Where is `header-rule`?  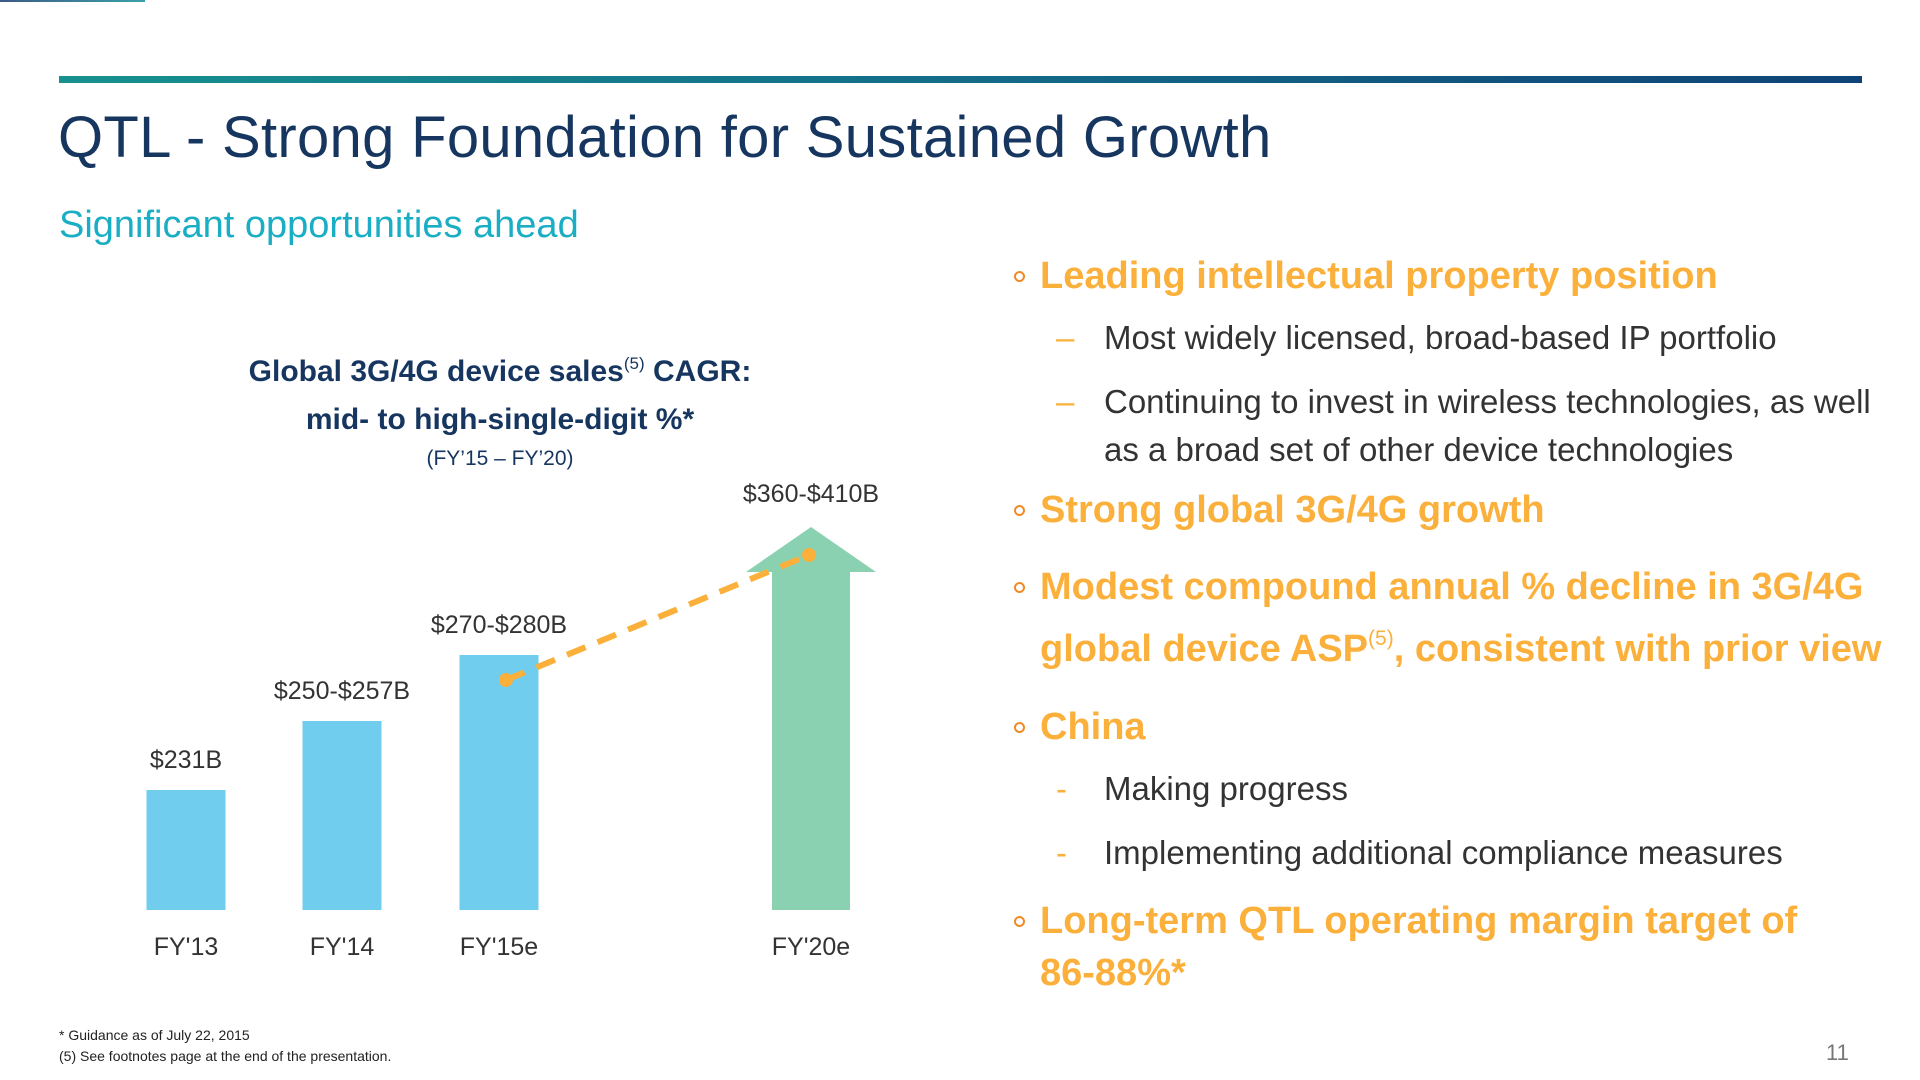
header-rule is located at coordinates (960, 79).